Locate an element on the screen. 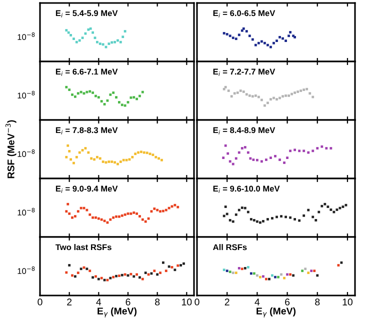 Image resolution: width=379 pixels, height=320 pixels. chart-title: E$_{i}$ = 9.6-10.0 MeV is located at coordinates (246, 189).